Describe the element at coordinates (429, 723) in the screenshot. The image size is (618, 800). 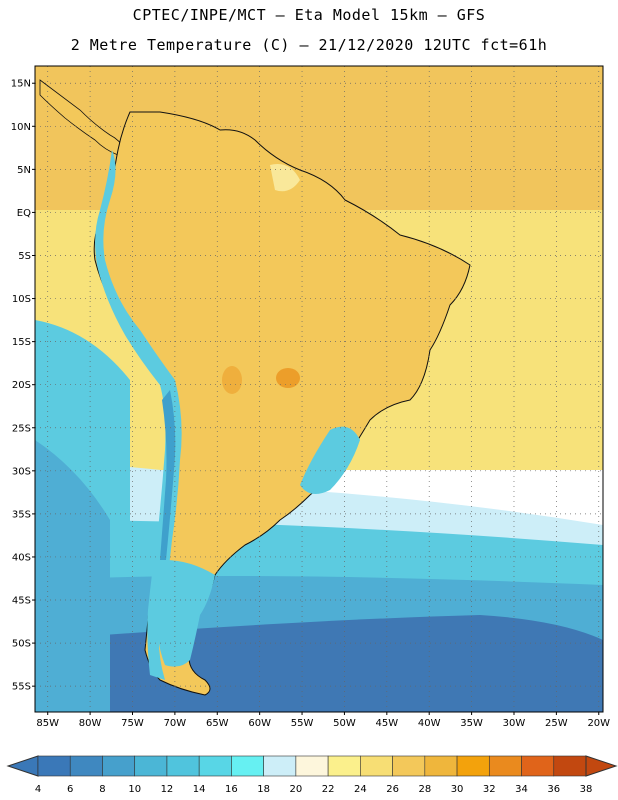
I see `lon-label: 40W` at that location.